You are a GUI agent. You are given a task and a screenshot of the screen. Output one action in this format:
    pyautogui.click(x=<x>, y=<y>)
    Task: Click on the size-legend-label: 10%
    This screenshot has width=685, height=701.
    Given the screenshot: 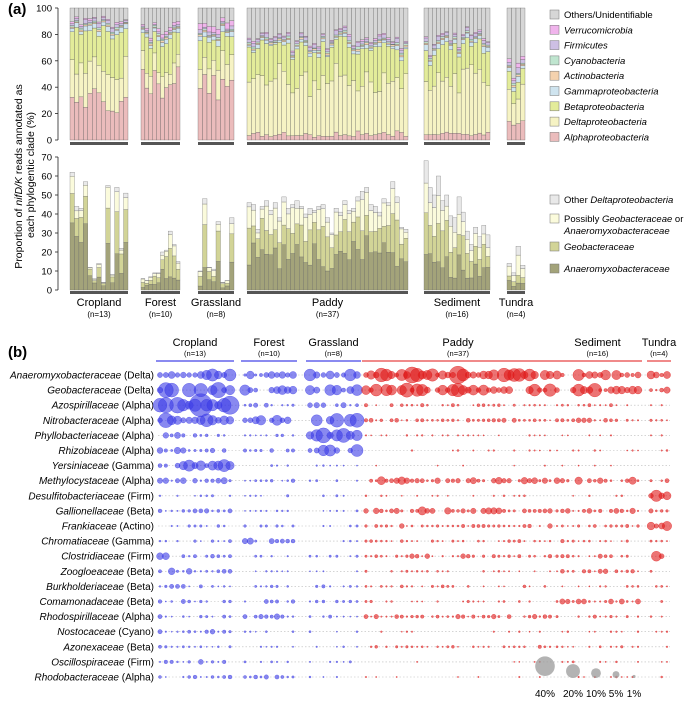 What is the action you would take?
    pyautogui.click(x=596, y=694)
    